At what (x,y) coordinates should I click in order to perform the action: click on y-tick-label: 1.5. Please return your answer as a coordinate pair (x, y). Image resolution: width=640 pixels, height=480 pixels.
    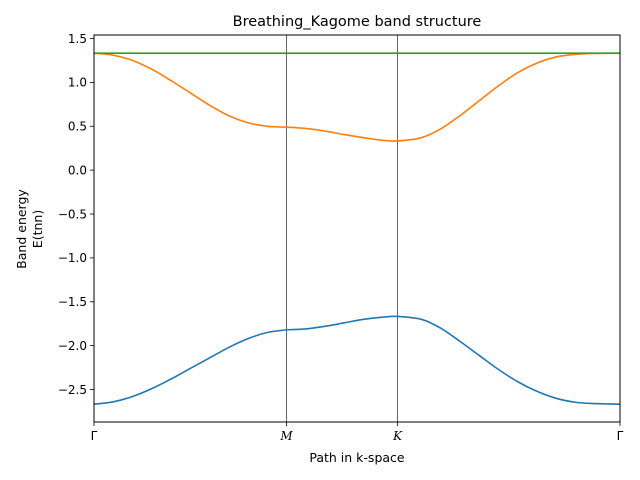
    Looking at the image, I should click on (77, 39).